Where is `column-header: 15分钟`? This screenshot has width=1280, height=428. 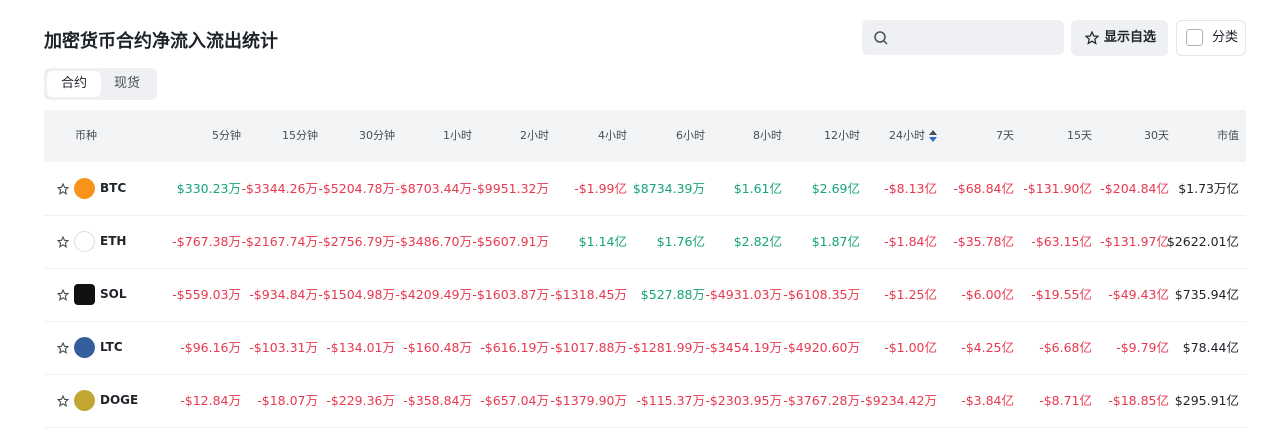
column-header: 15分钟 is located at coordinates (300, 135).